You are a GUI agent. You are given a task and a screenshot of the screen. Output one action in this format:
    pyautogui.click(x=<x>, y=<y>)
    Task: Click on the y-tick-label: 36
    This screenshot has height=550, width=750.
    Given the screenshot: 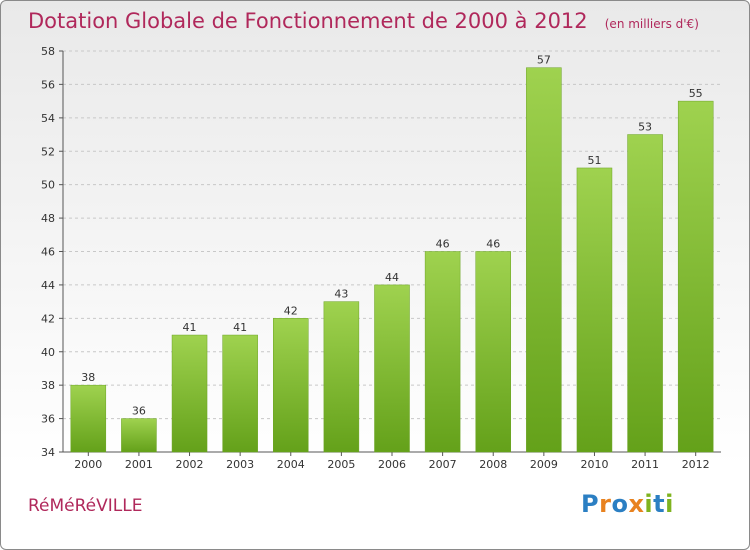 What is the action you would take?
    pyautogui.click(x=48, y=419)
    